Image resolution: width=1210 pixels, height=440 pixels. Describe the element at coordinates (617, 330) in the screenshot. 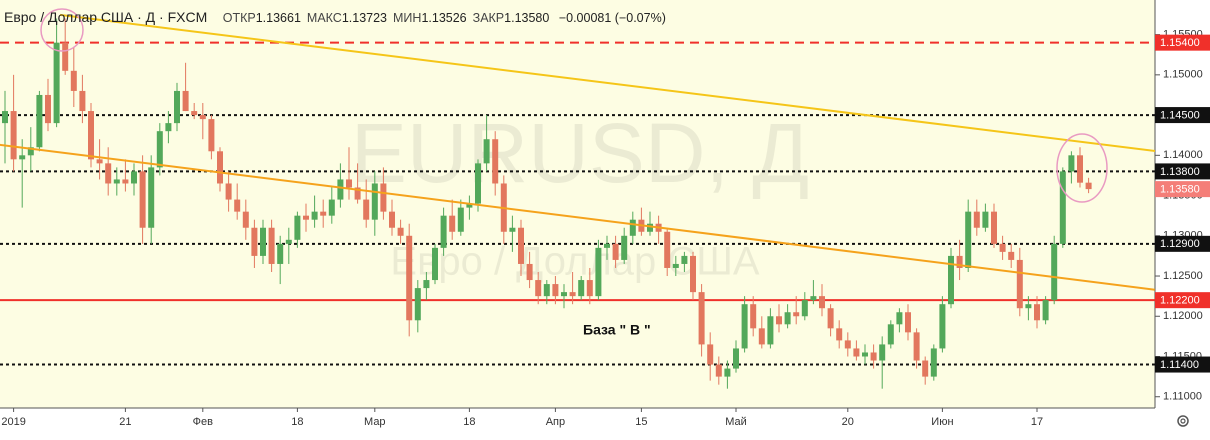

I see `annotation: База " В "` at that location.